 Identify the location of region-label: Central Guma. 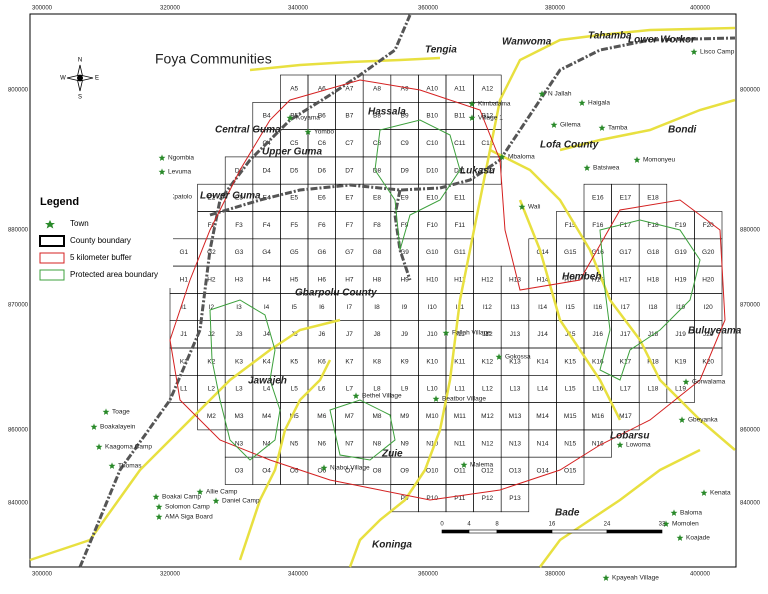
(248, 130).